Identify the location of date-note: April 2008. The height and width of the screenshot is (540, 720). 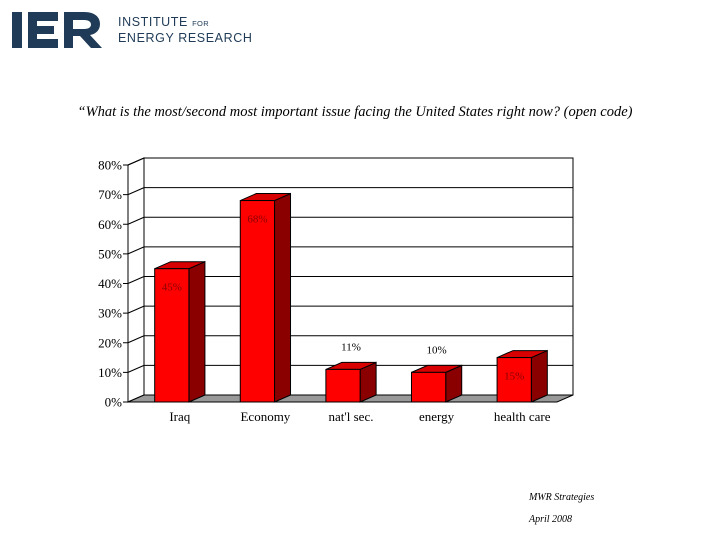
(551, 519).